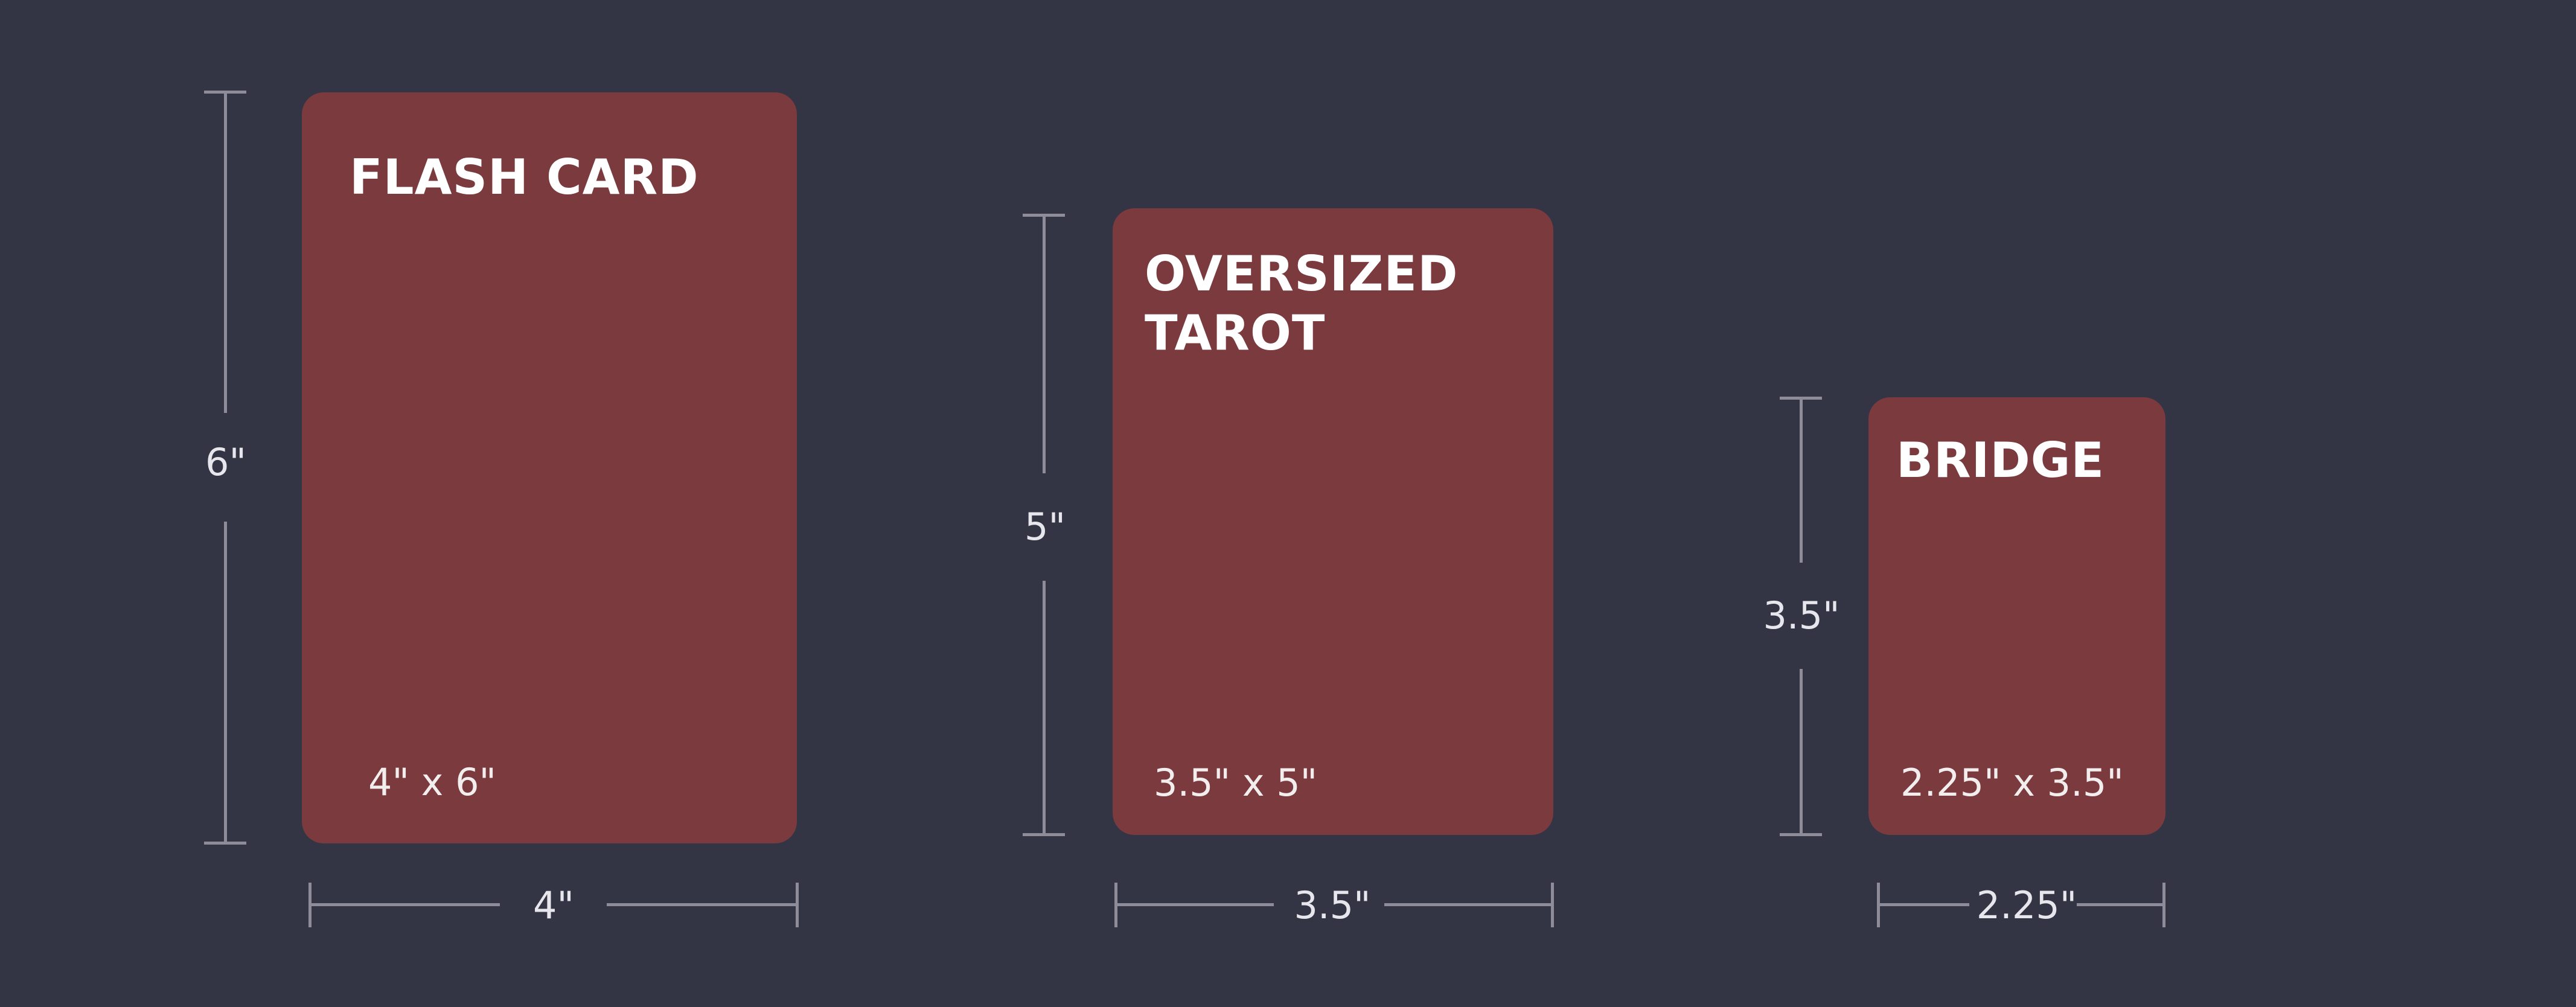 The width and height of the screenshot is (2576, 1007). I want to click on flash-card-size-label: 4" x 6", so click(433, 782).